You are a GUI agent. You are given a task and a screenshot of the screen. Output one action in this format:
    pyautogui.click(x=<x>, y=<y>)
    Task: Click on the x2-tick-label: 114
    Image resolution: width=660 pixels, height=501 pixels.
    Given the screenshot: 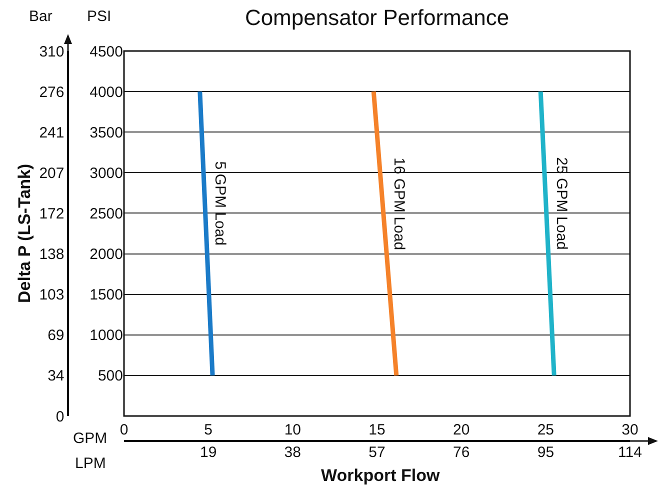 What is the action you would take?
    pyautogui.click(x=630, y=452)
    